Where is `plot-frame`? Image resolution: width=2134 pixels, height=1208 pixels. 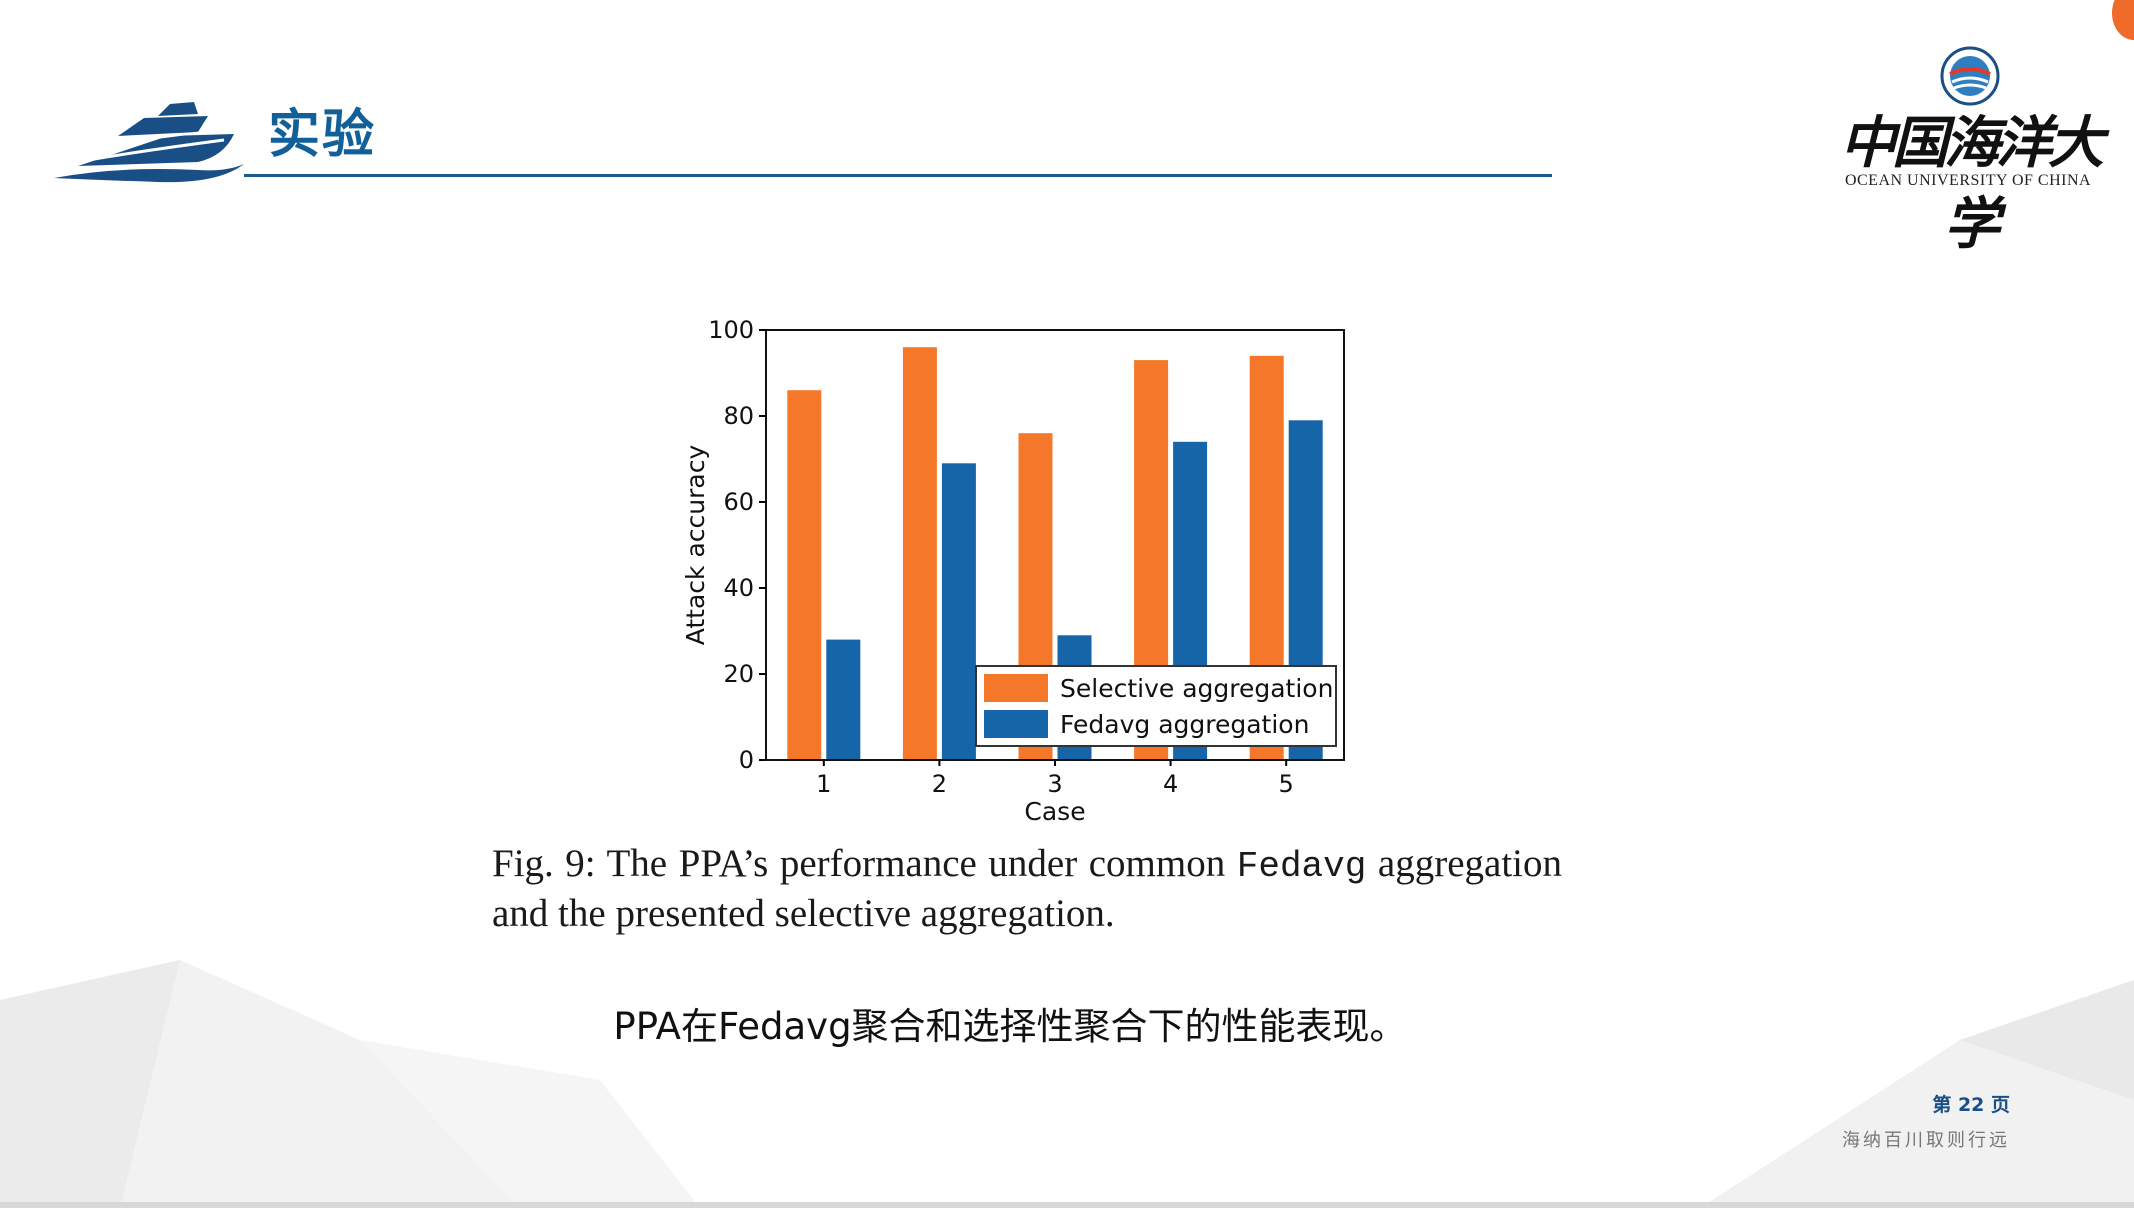 plot-frame is located at coordinates (1055, 545).